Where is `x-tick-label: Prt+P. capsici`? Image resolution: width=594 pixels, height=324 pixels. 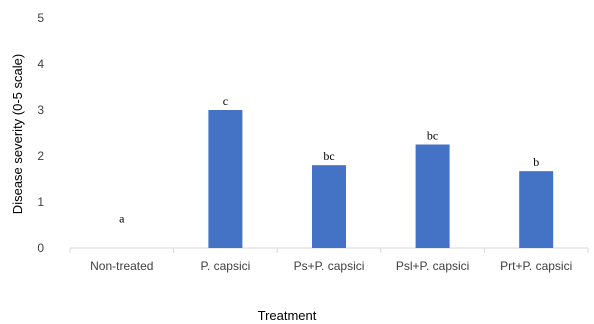 x-tick-label: Prt+P. capsici is located at coordinates (536, 266).